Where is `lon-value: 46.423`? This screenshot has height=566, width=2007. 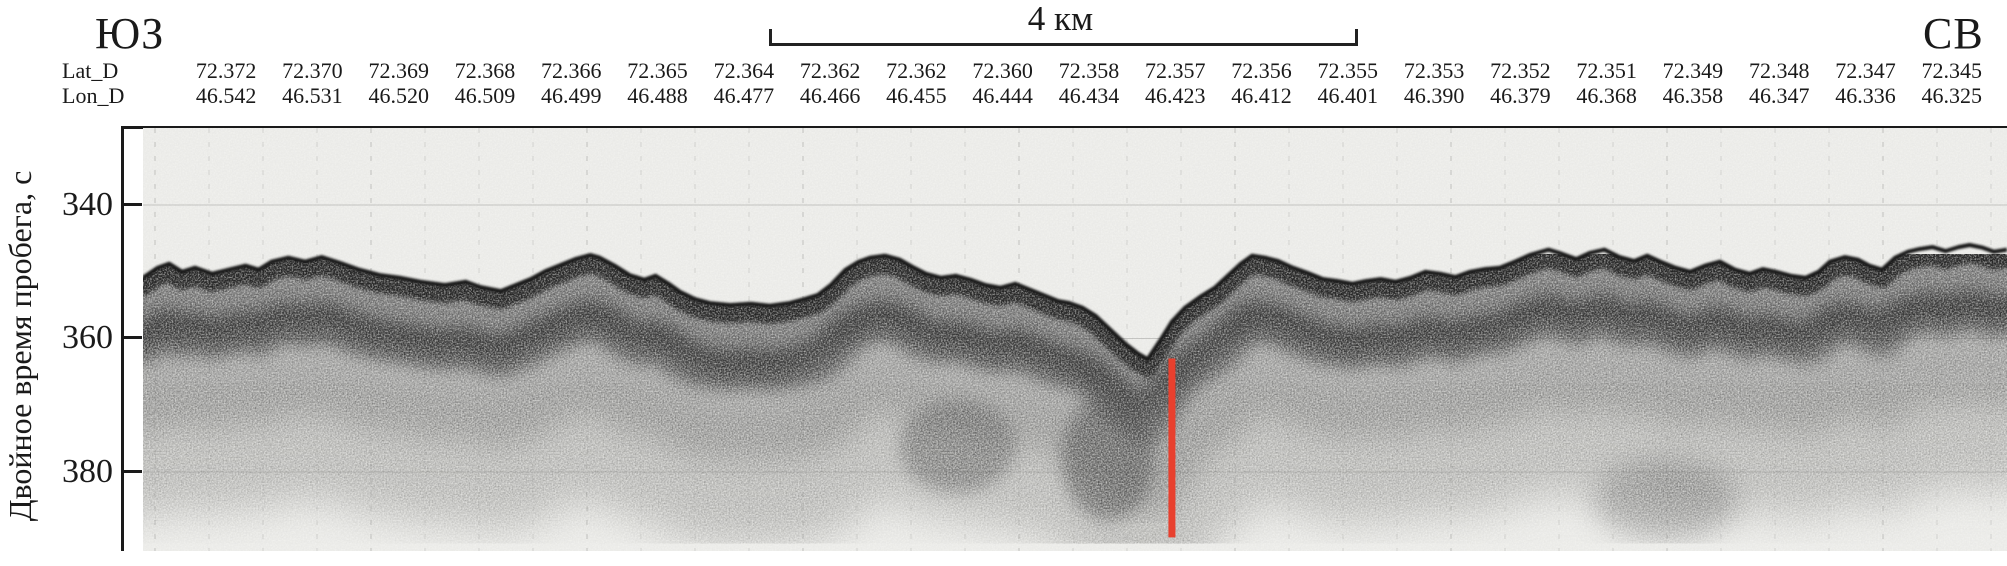
lon-value: 46.423 is located at coordinates (1175, 95).